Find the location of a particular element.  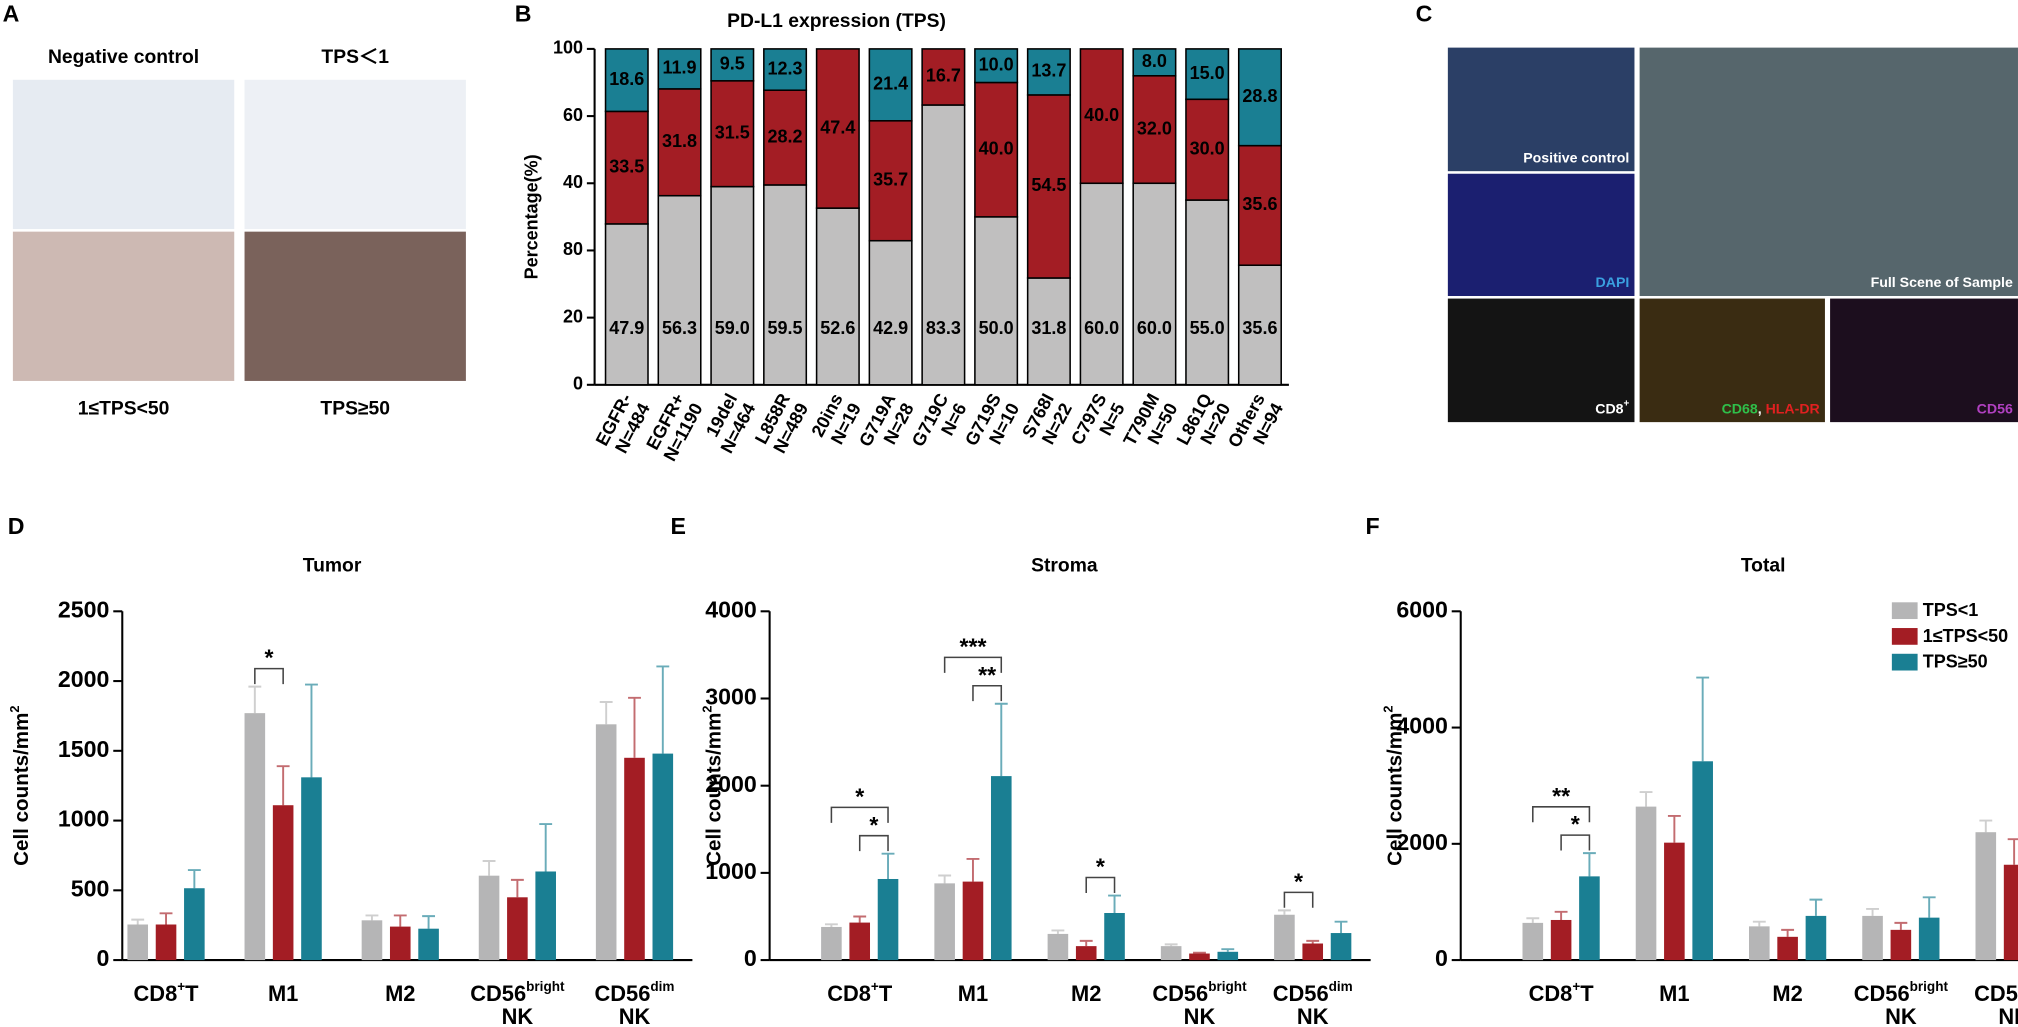

y-axis-label: Cell counts/mm2 is located at coordinates (1393, 786).